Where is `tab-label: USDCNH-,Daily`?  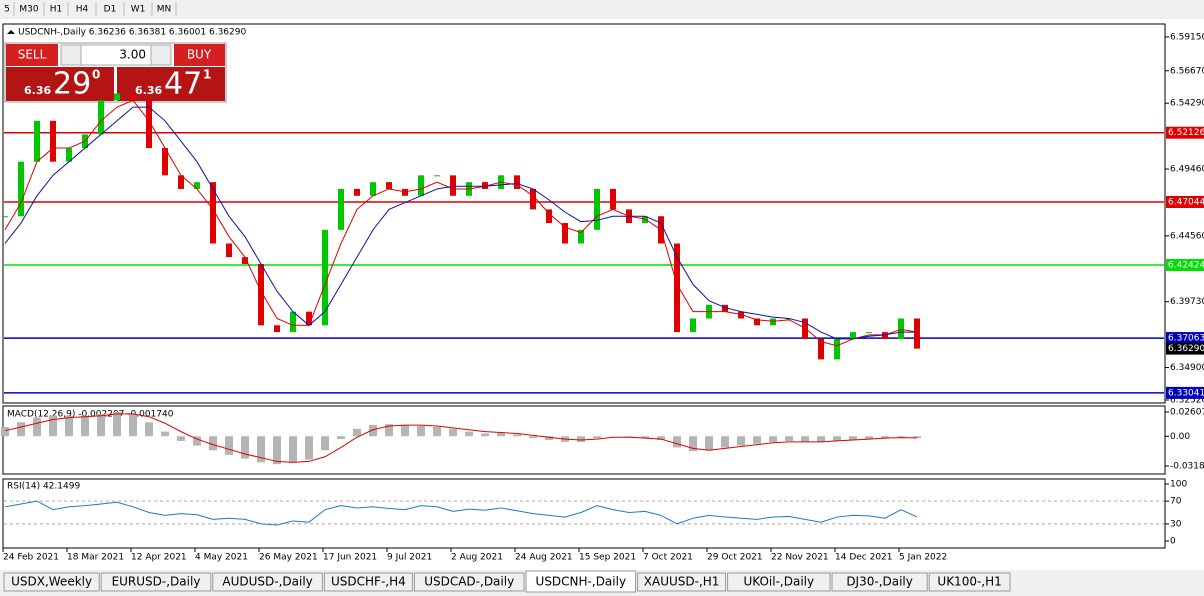 tab-label: USDCNH-,Daily is located at coordinates (581, 582).